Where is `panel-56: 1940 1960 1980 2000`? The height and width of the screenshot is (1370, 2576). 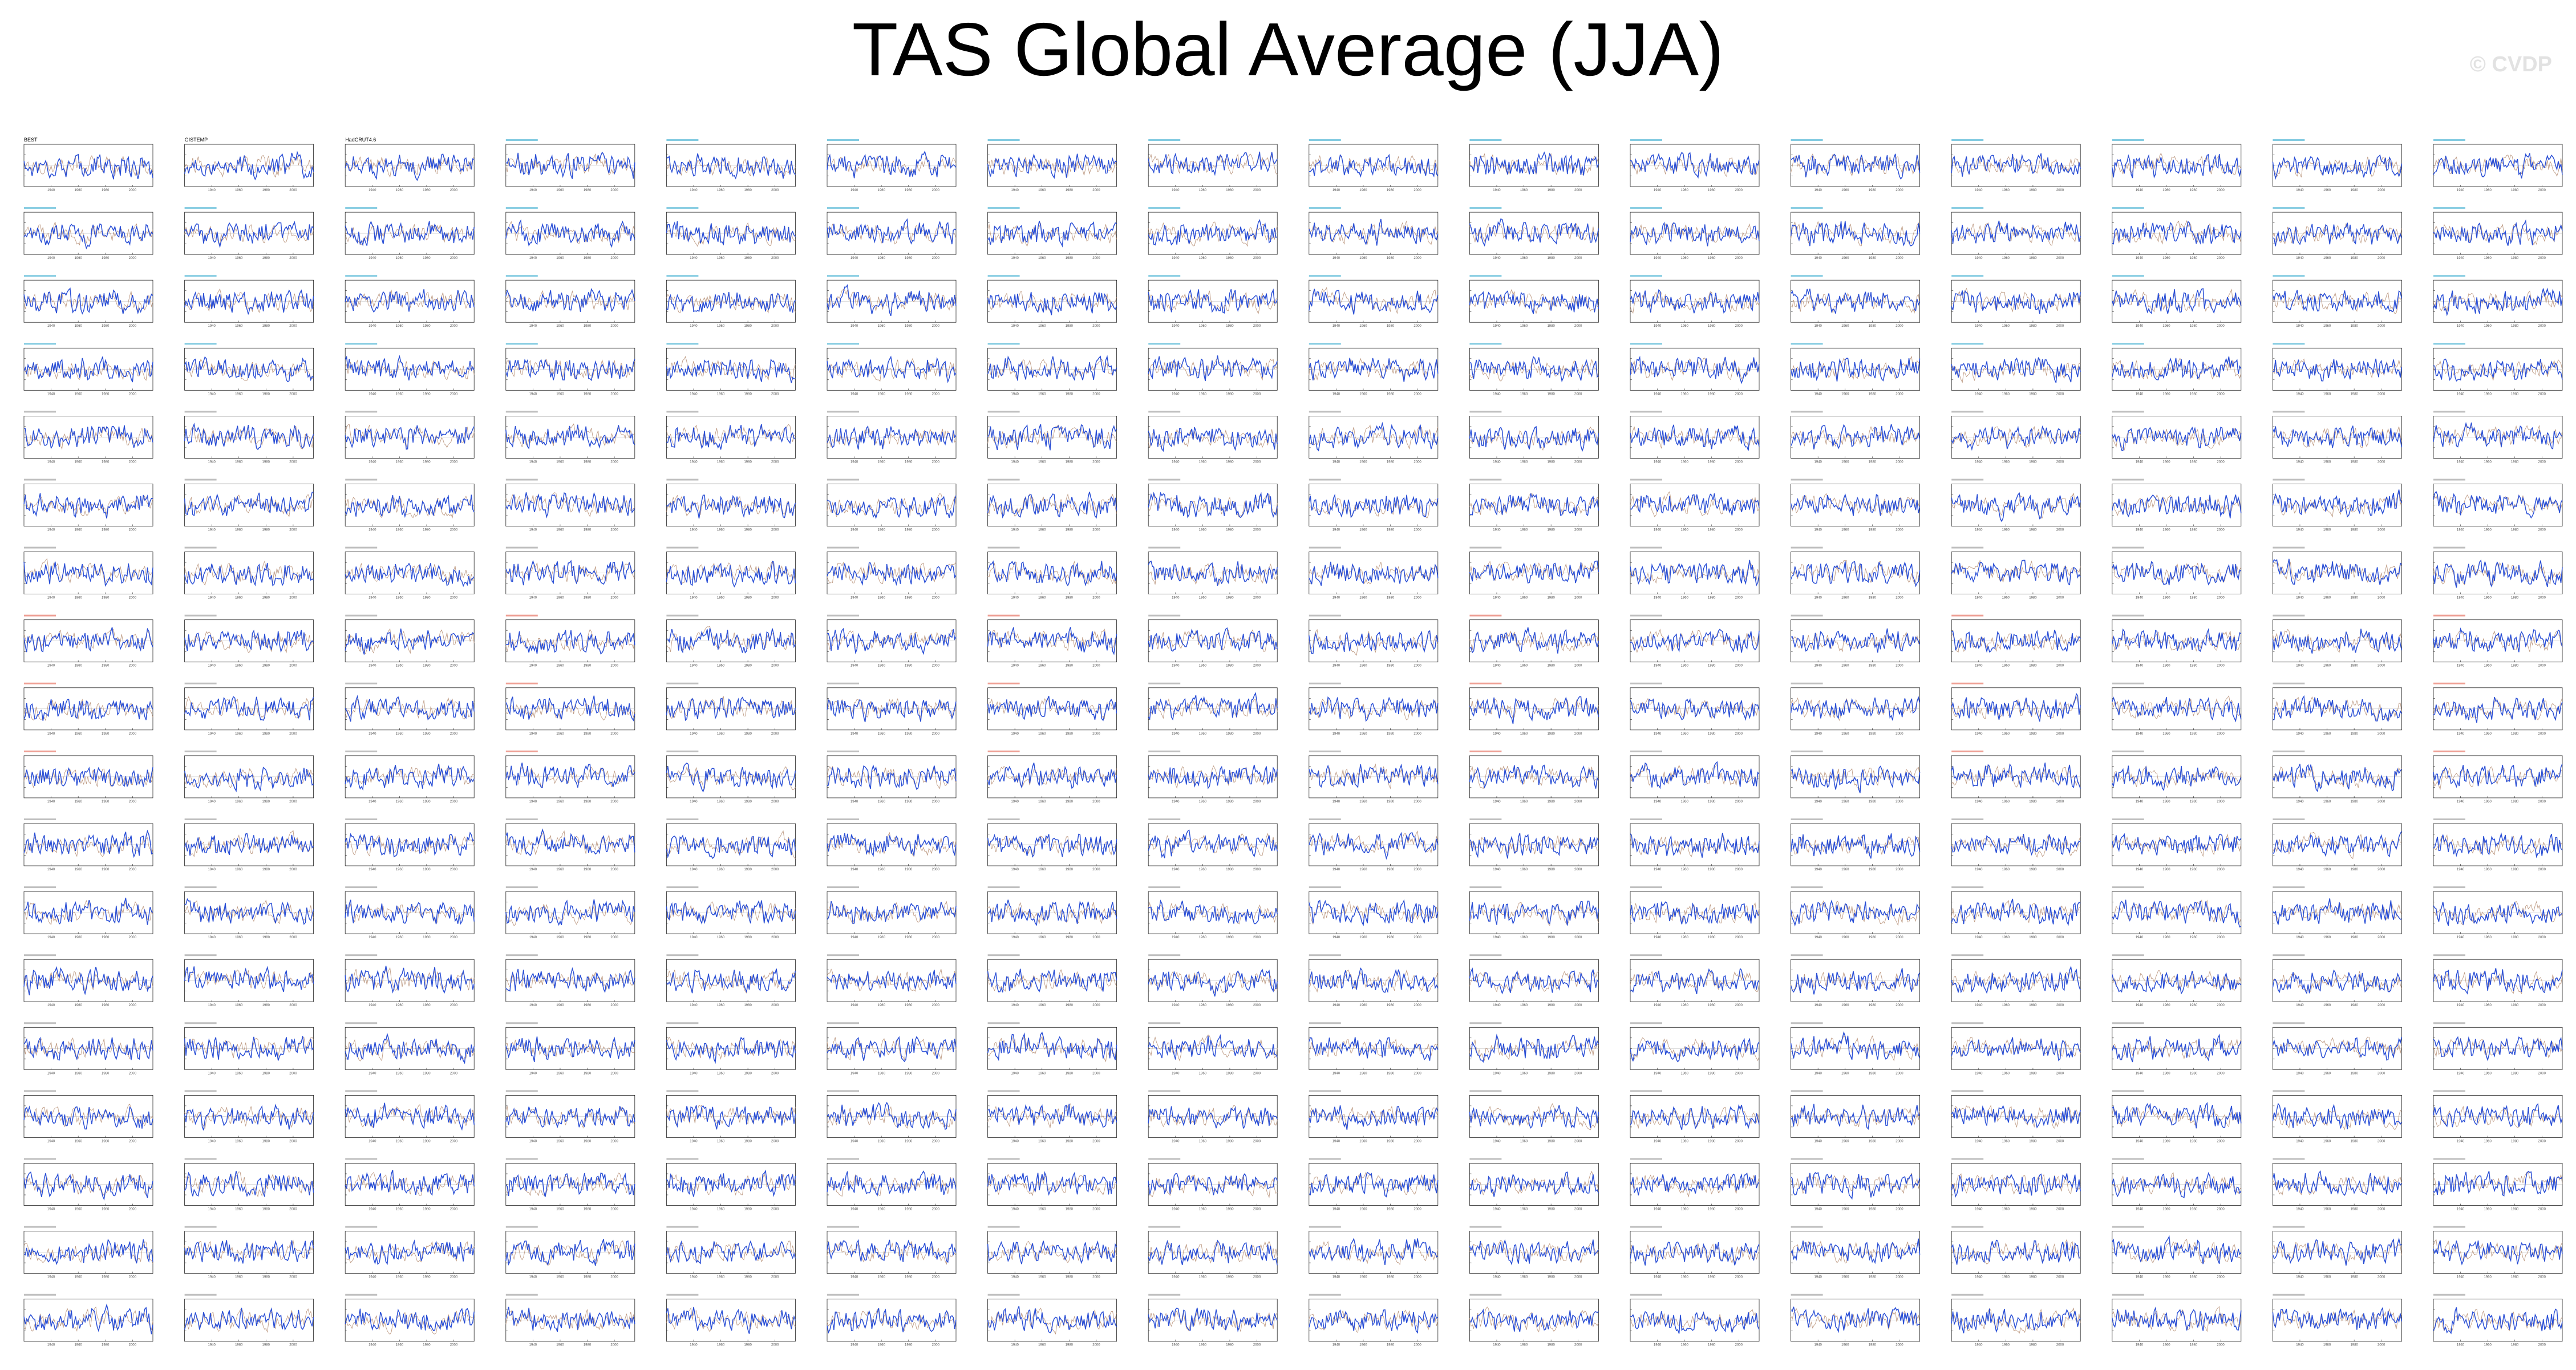
panel-56: 1940 1960 1980 2000 is located at coordinates (1213, 369).